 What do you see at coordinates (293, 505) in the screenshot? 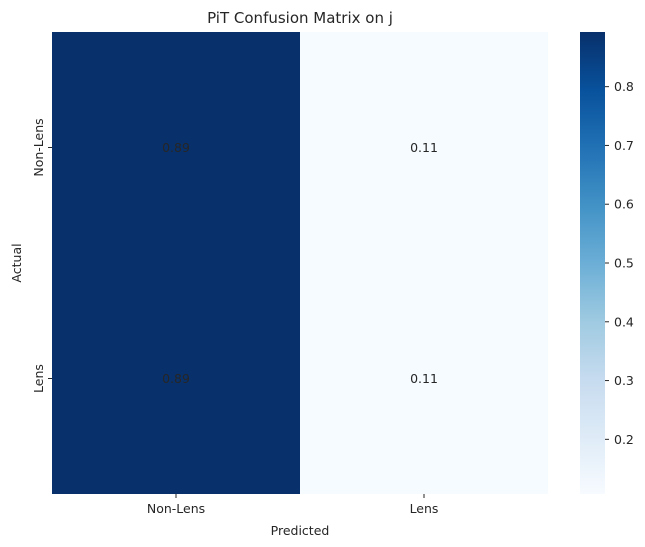
I see `x-axis-ticks: Non-Lens Lens` at bounding box center [293, 505].